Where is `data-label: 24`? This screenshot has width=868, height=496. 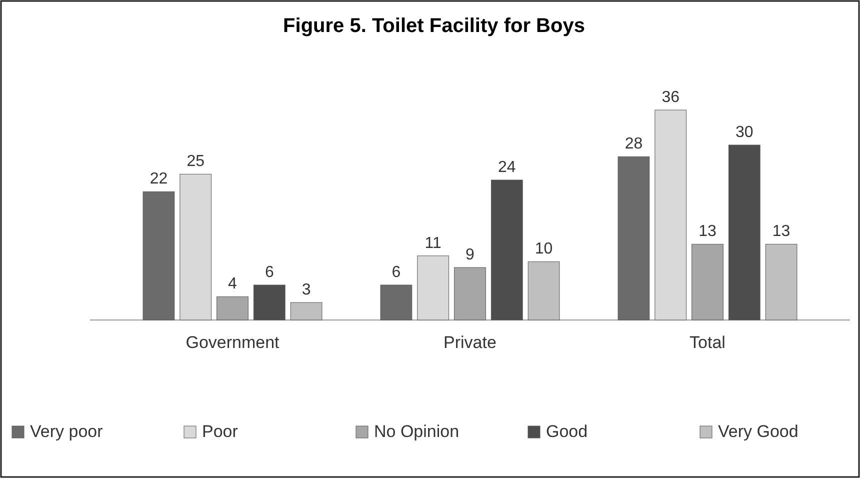
data-label: 24 is located at coordinates (507, 167).